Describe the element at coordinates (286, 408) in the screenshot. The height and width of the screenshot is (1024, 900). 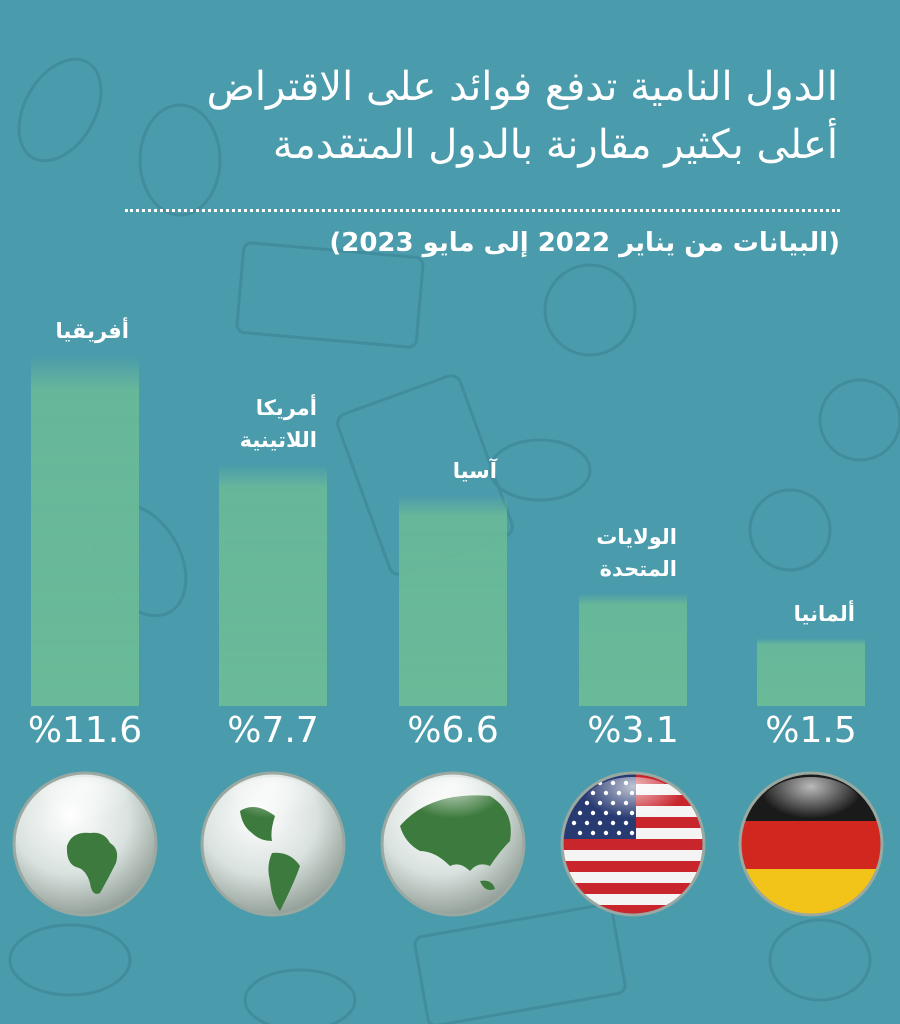
I see `category-label-line: أمريكا` at that location.